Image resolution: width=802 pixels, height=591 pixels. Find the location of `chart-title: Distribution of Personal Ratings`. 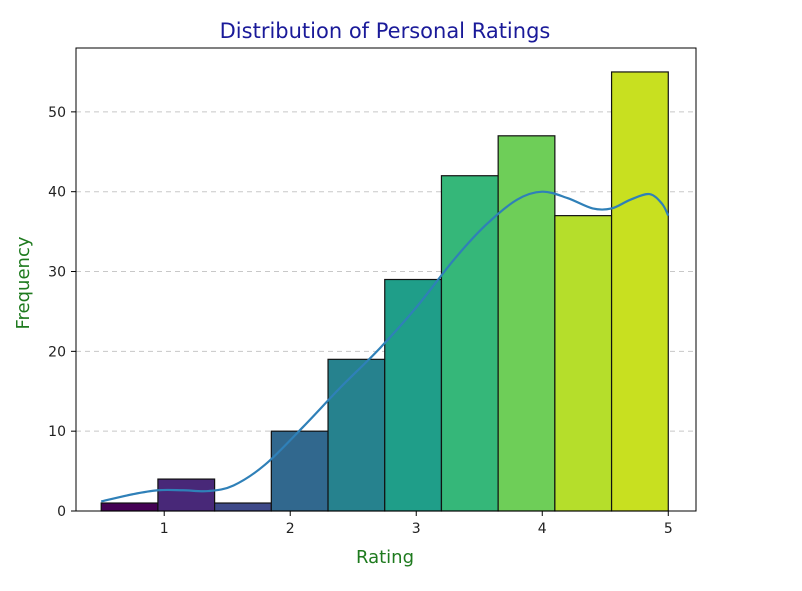

chart-title: Distribution of Personal Ratings is located at coordinates (385, 31).